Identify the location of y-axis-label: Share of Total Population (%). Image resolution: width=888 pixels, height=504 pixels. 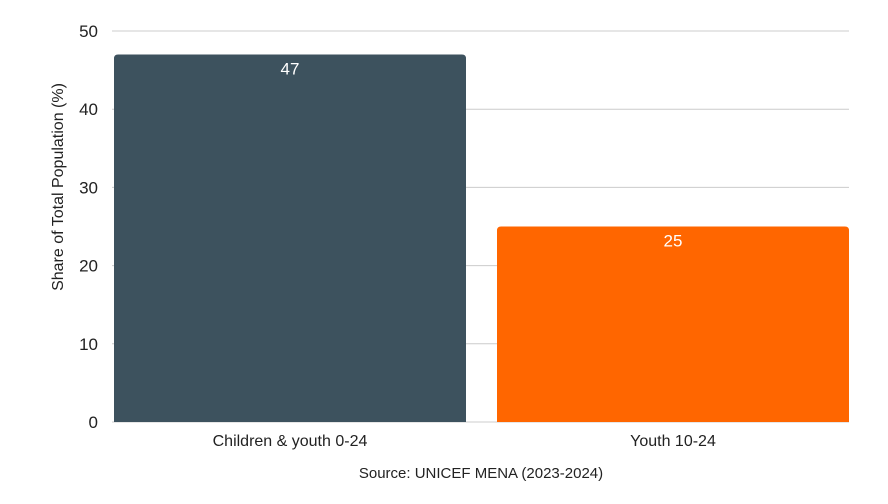
(58, 187).